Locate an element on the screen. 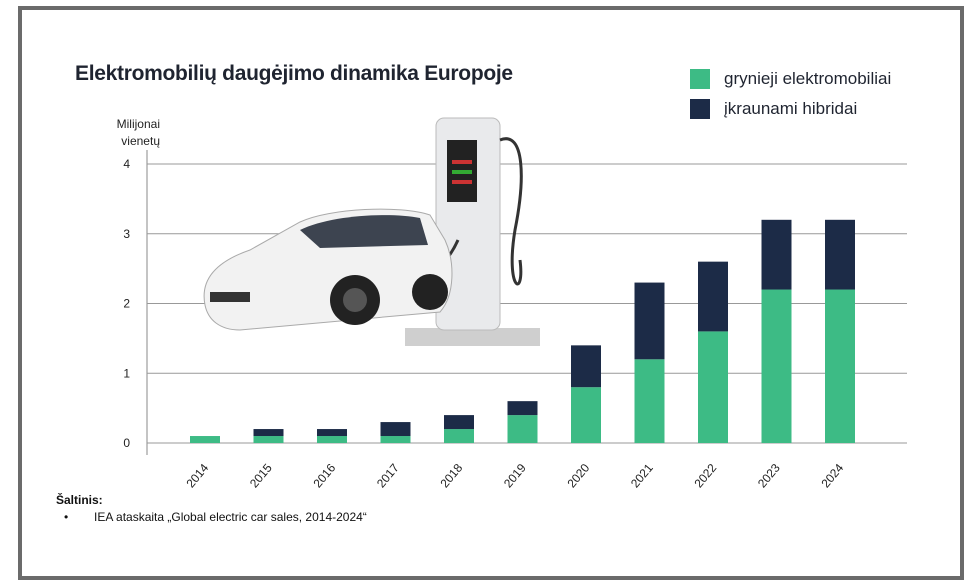 The image size is (968, 585). legend-item-bev: grynieji elektromobiliai is located at coordinates (790, 79).